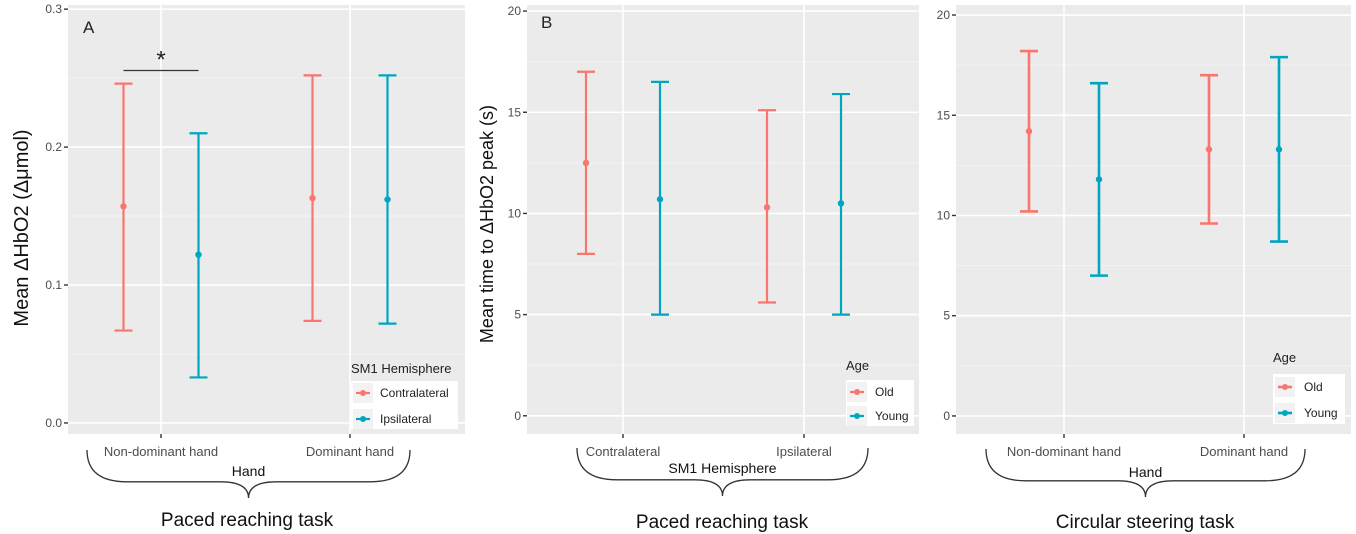 The image size is (1356, 534). What do you see at coordinates (160, 60) in the screenshot?
I see `significance-star: *` at bounding box center [160, 60].